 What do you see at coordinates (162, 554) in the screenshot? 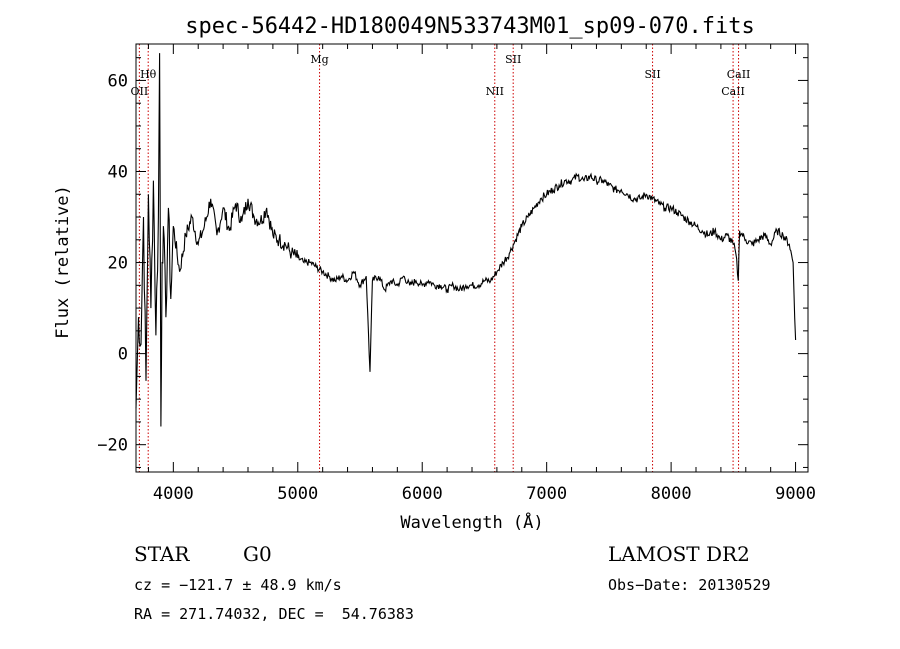
I see `object-class: STAR` at bounding box center [162, 554].